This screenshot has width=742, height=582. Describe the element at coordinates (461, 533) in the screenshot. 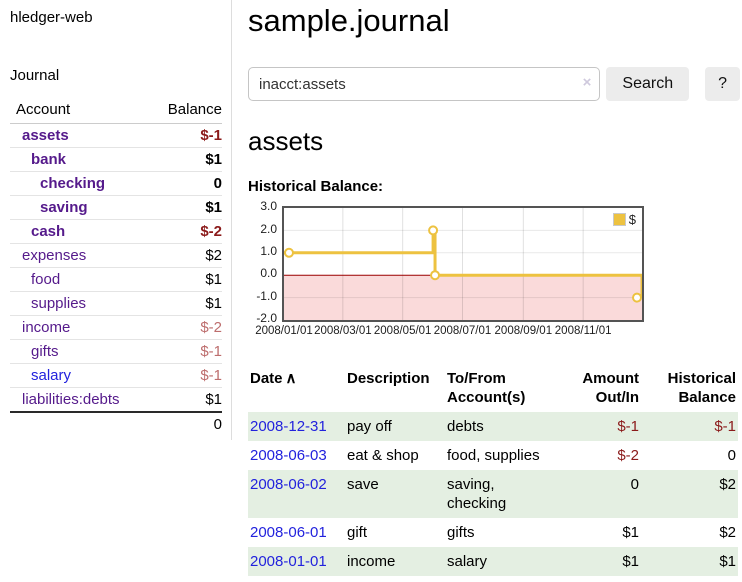

I see `register-cell-accounts: gifts` at that location.